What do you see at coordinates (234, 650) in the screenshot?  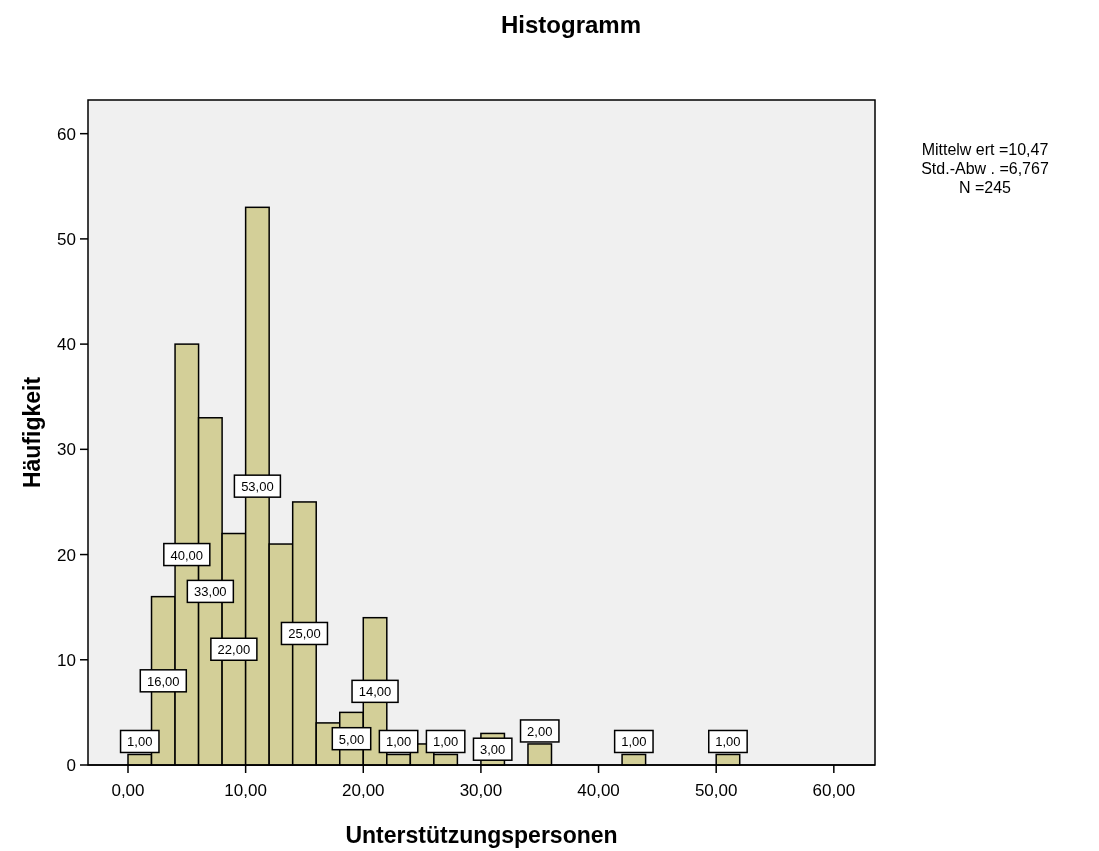 I see `data-label: 22,00` at bounding box center [234, 650].